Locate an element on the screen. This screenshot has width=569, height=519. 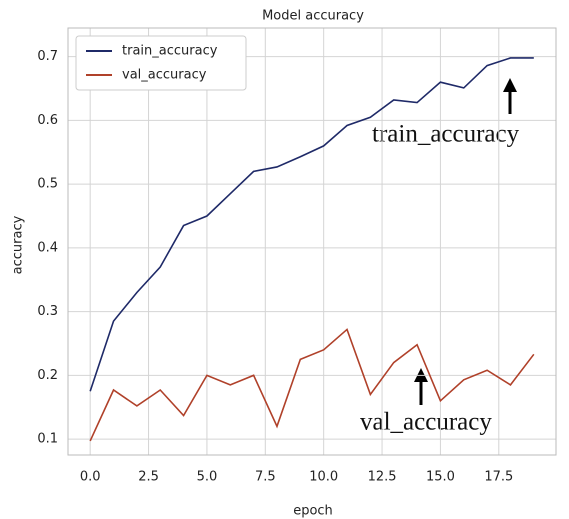
x-tick-label: 0.0 is located at coordinates (90, 477).